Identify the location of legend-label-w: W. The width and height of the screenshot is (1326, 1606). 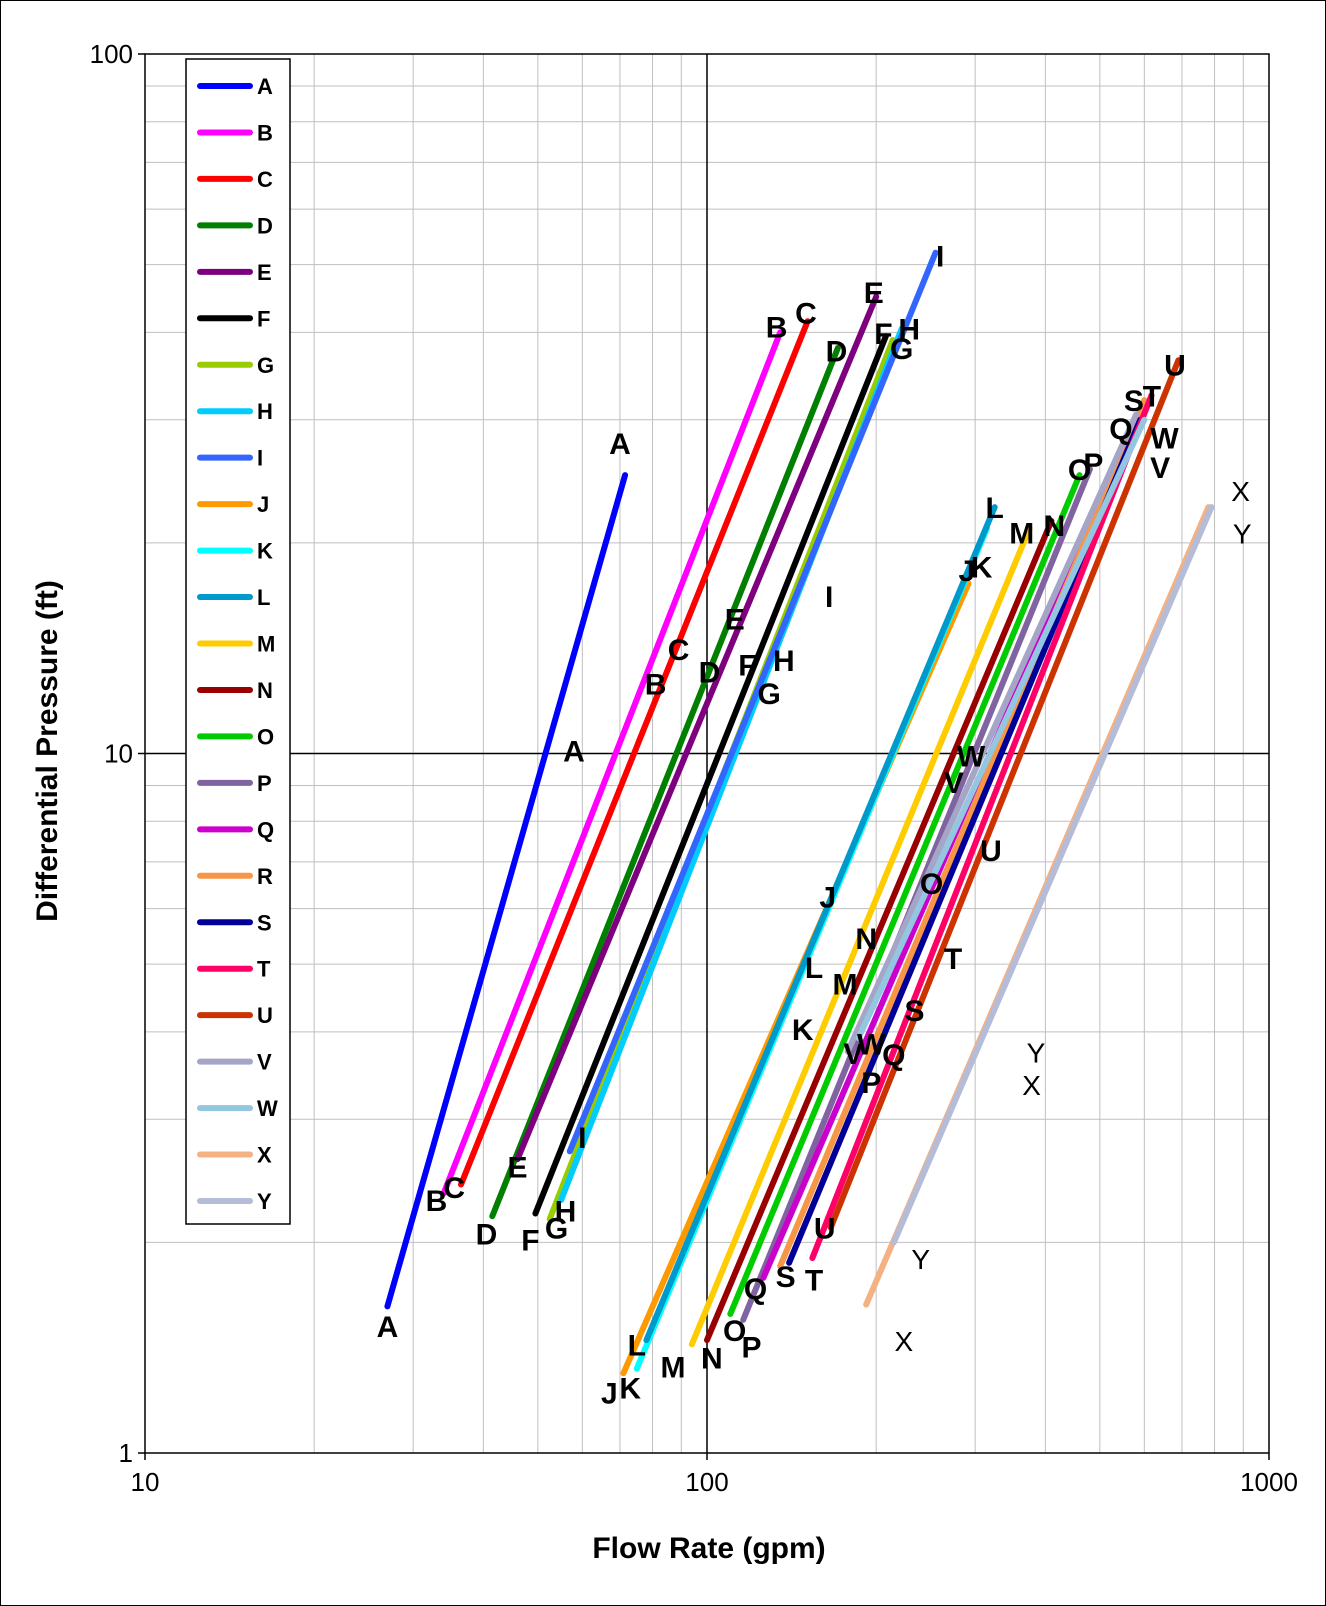
(267, 1108).